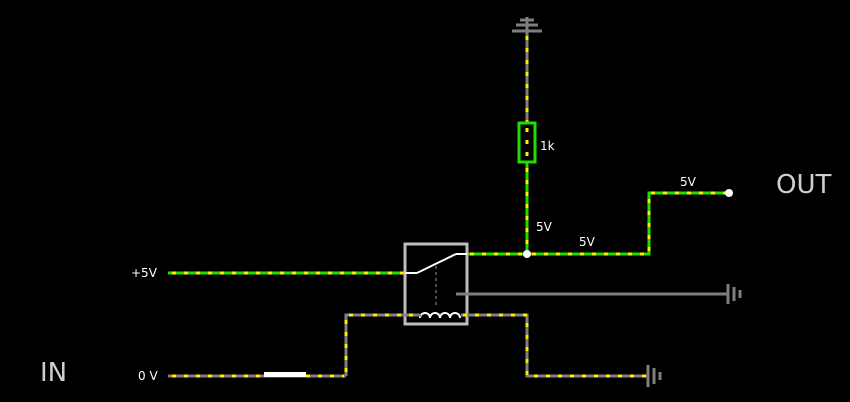  Describe the element at coordinates (803, 185) in the screenshot. I see `out-label: OUT` at that location.